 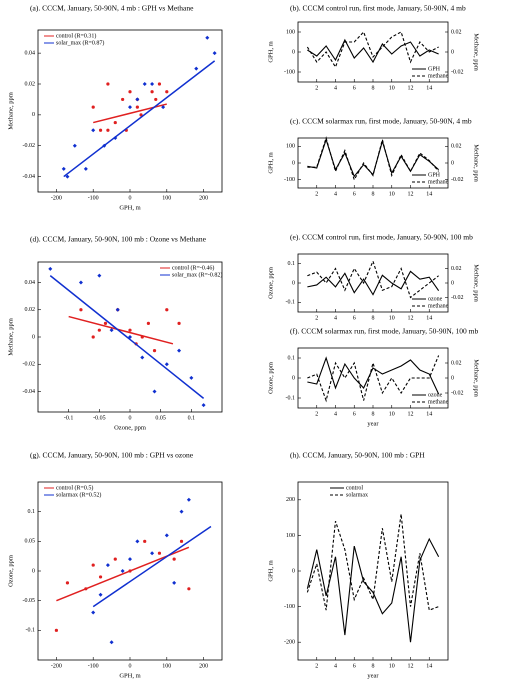 What do you see at coordinates (10, 337) in the screenshot?
I see `y-axis-label: Methane, ppm` at bounding box center [10, 337].